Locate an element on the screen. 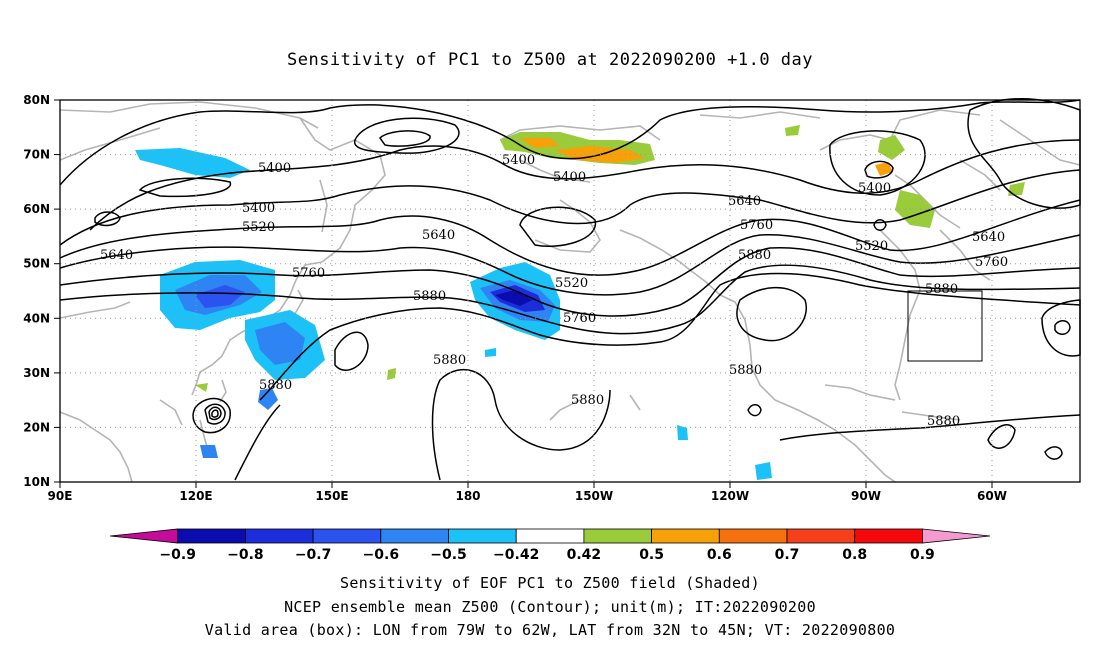  lon-label: 60W is located at coordinates (992, 496).